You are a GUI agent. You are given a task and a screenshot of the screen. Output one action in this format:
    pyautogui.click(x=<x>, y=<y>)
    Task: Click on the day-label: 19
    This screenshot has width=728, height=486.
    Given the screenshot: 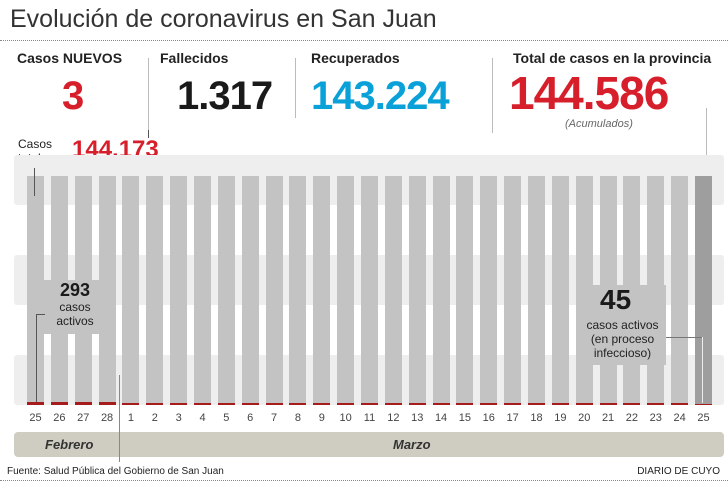 What is the action you would take?
    pyautogui.click(x=560, y=418)
    